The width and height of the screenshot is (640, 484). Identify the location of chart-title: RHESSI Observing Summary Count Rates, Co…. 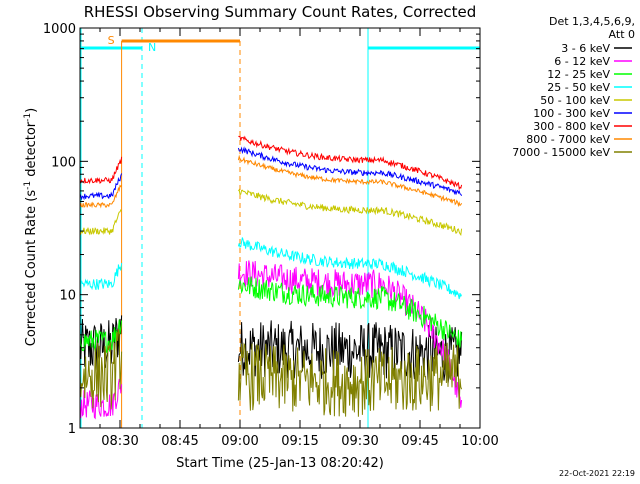
(280, 12).